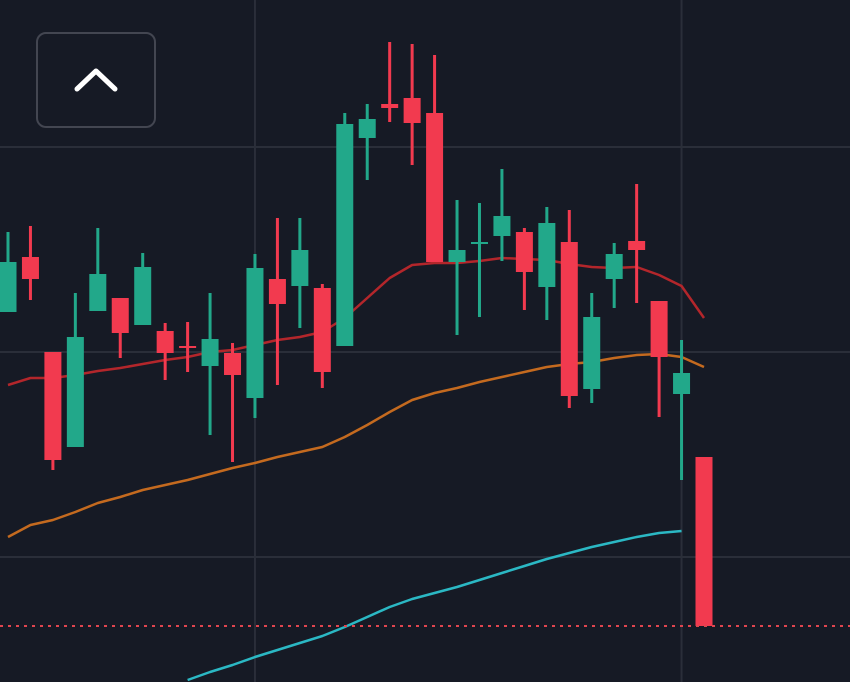 The height and width of the screenshot is (682, 850). Describe the element at coordinates (434, 605) in the screenshot. I see `moving-average-line` at that location.